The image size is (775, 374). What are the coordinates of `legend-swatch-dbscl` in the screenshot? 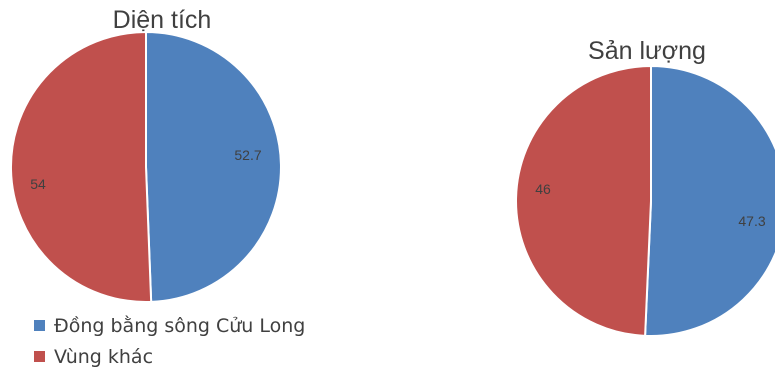 It's located at (39, 325).